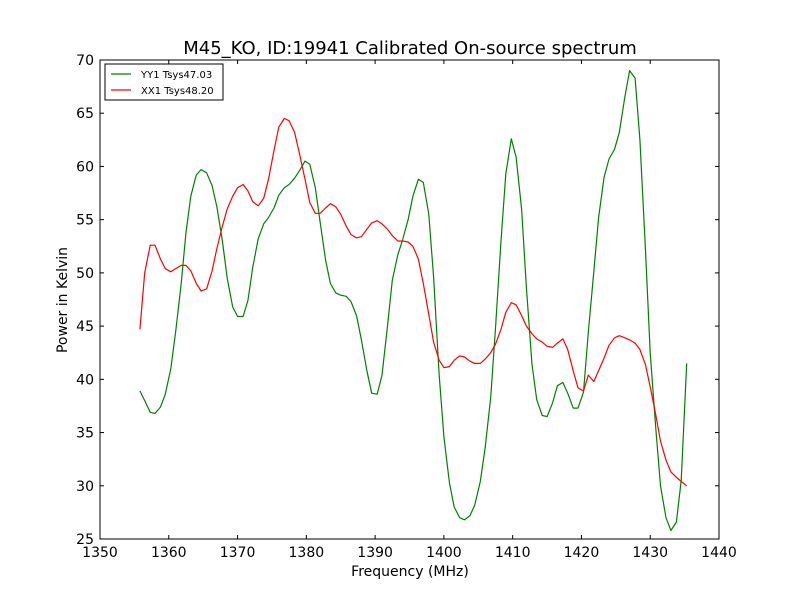 The width and height of the screenshot is (800, 600). I want to click on x-tick-label: 1370, so click(238, 553).